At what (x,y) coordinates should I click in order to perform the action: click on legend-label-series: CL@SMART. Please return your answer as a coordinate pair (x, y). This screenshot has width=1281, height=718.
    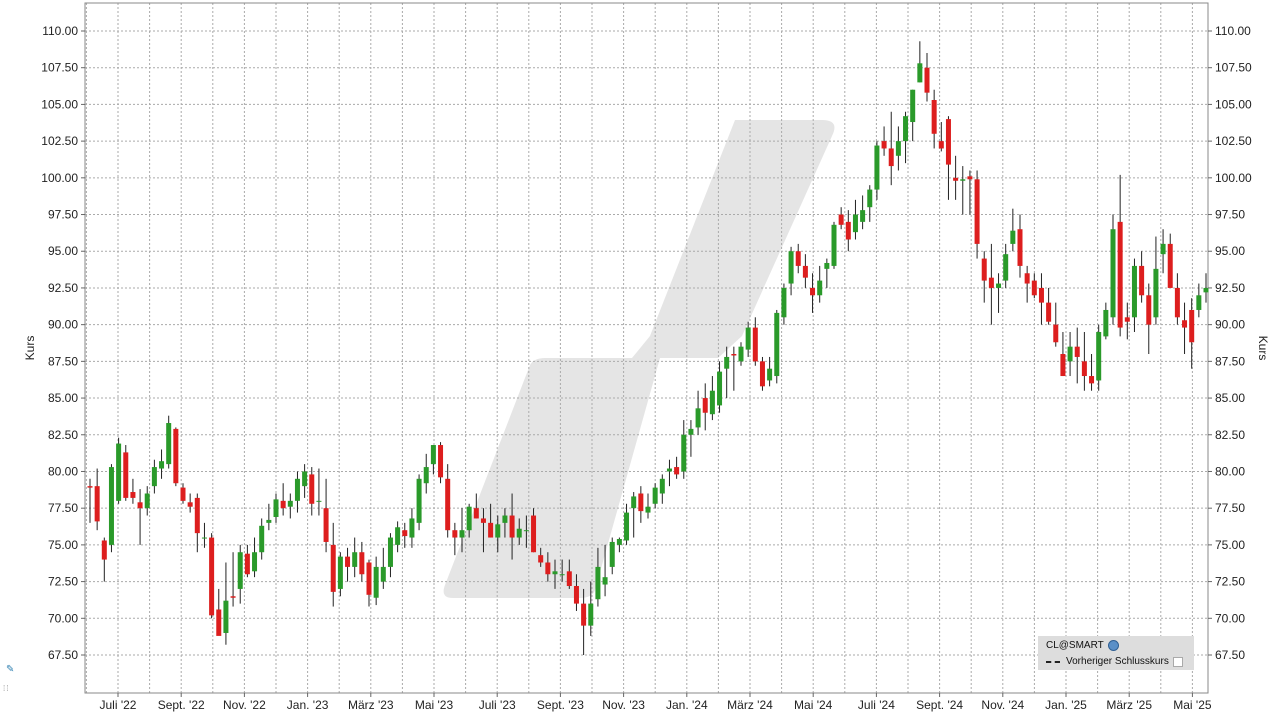
    Looking at the image, I should click on (1075, 645).